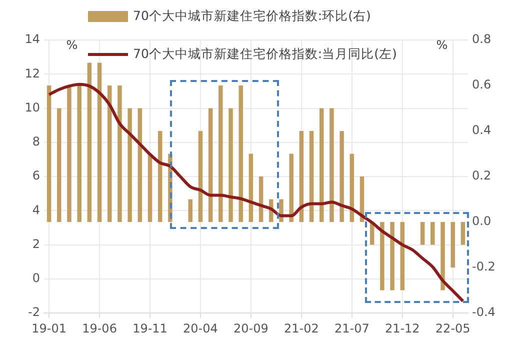  Describe the element at coordinates (484, 312) in the screenshot. I see `y2-tick-label: -0.4` at that location.